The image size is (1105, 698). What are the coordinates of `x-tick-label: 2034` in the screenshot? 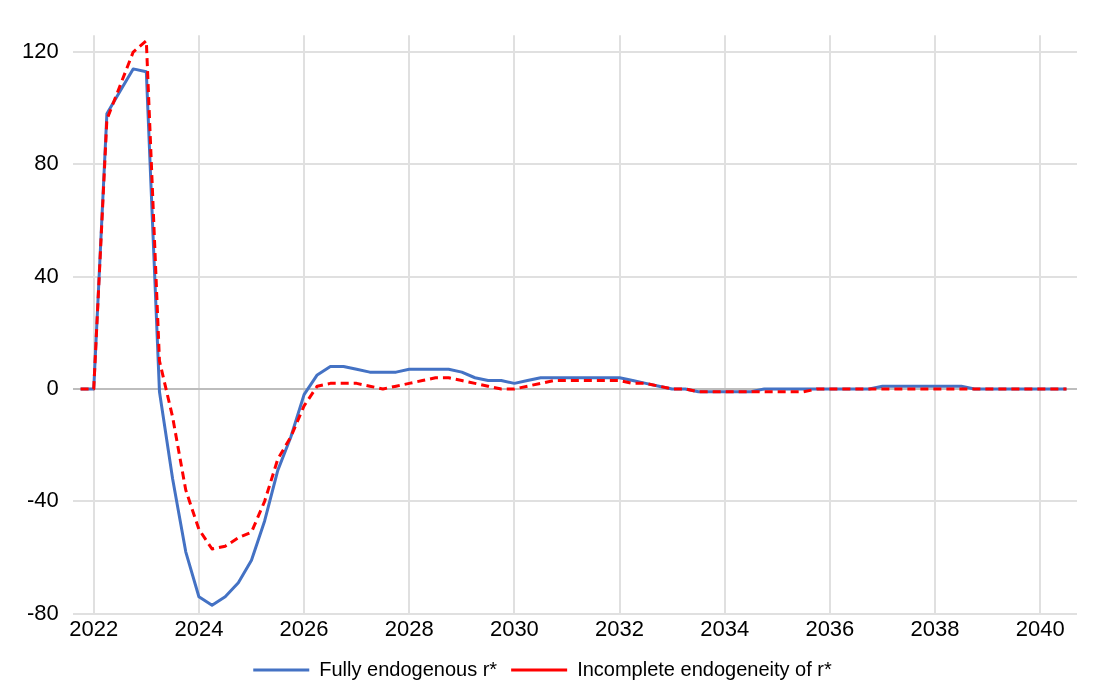 It's located at (725, 628).